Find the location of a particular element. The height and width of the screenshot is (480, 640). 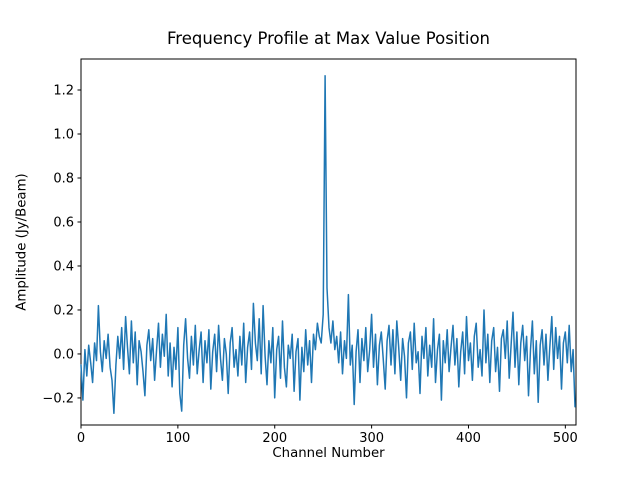

x-tick-label: 100 is located at coordinates (177, 438).